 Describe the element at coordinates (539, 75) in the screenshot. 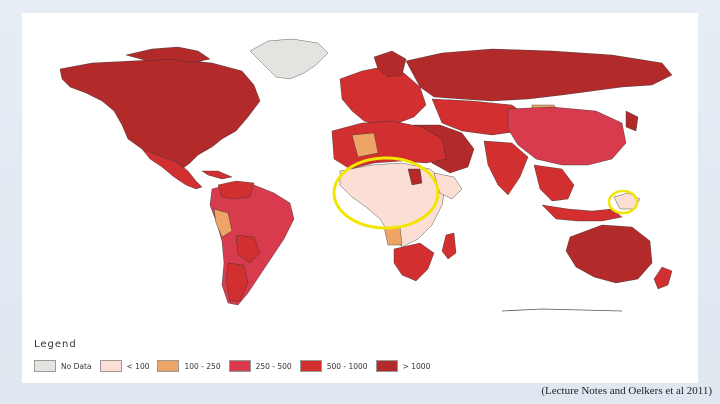

I see `russia` at that location.